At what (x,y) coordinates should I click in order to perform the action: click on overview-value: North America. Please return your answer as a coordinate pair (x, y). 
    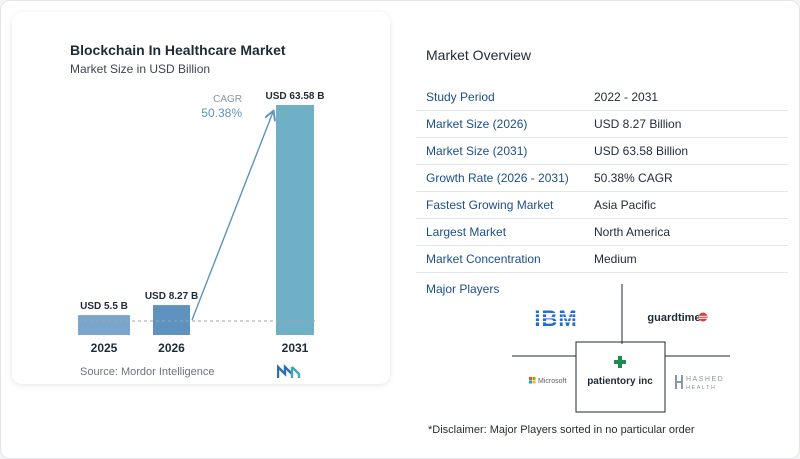
    Looking at the image, I should click on (691, 232).